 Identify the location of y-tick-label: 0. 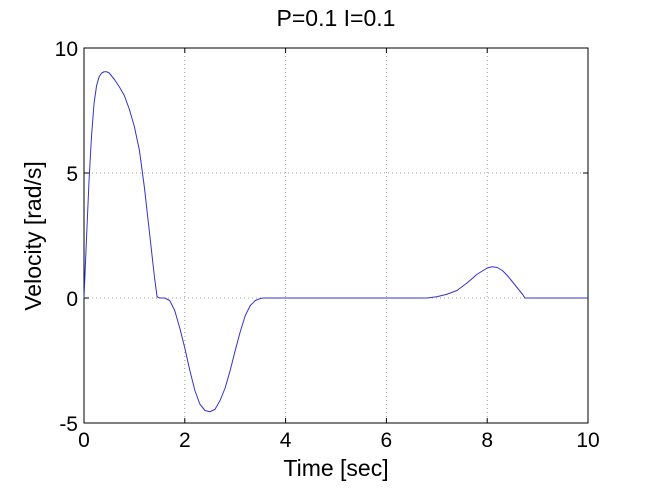
(72, 299).